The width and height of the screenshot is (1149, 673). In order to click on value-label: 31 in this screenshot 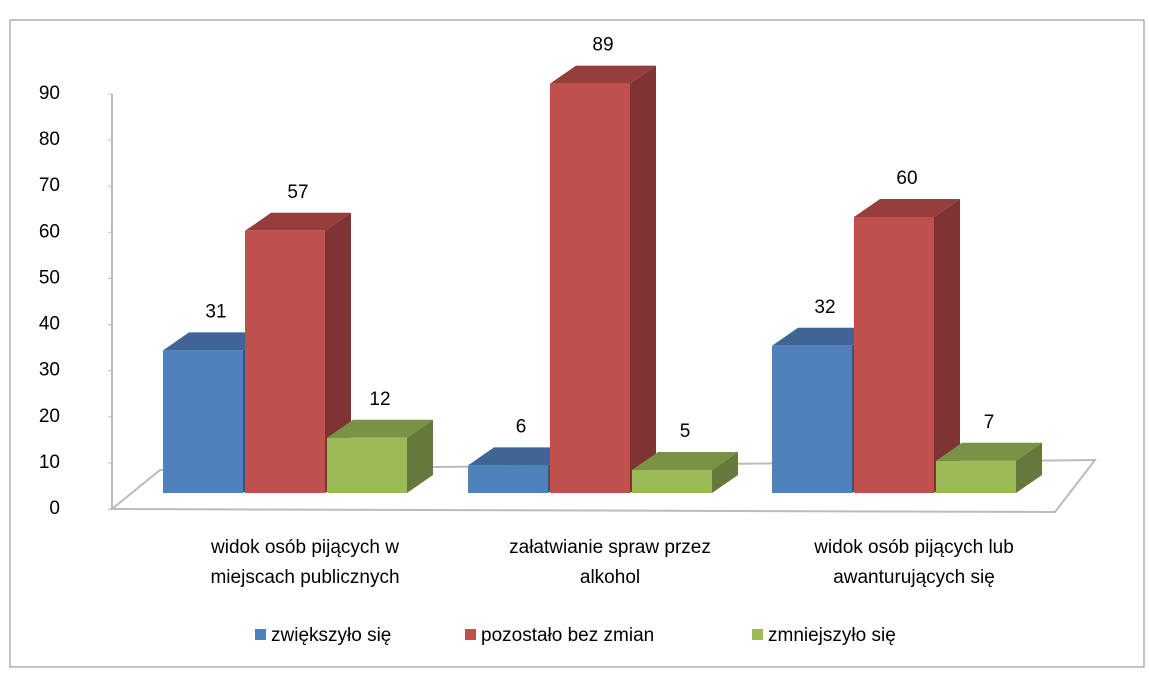, I will do `click(215, 311)`.